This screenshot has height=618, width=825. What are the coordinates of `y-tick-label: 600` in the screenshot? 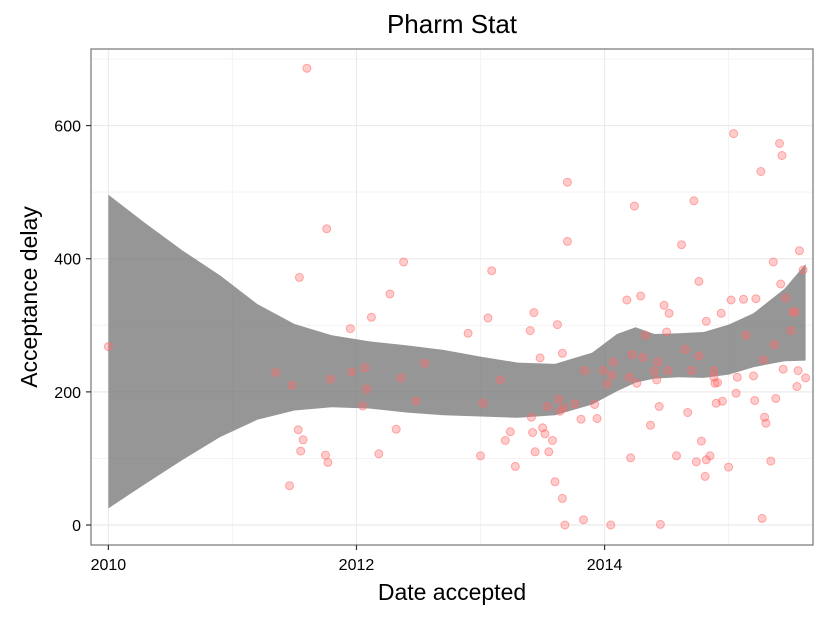 It's located at (67, 127).